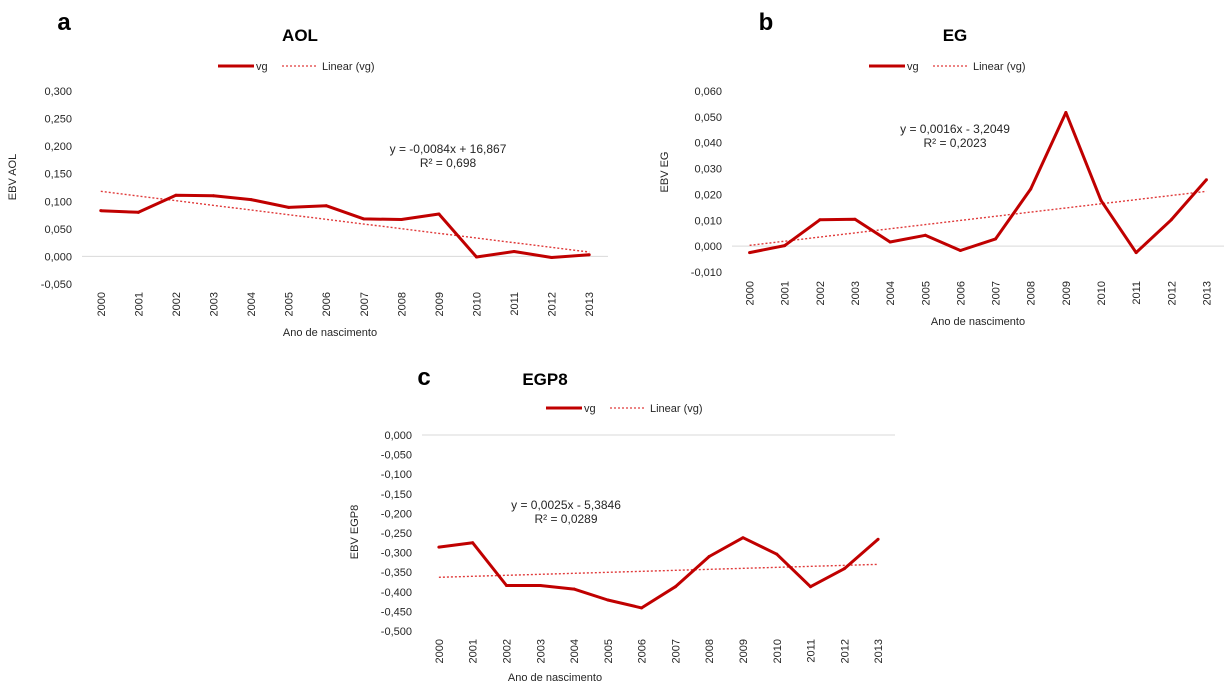 This screenshot has width=1224, height=687. What do you see at coordinates (64, 22) in the screenshot?
I see `panel-letter: a` at bounding box center [64, 22].